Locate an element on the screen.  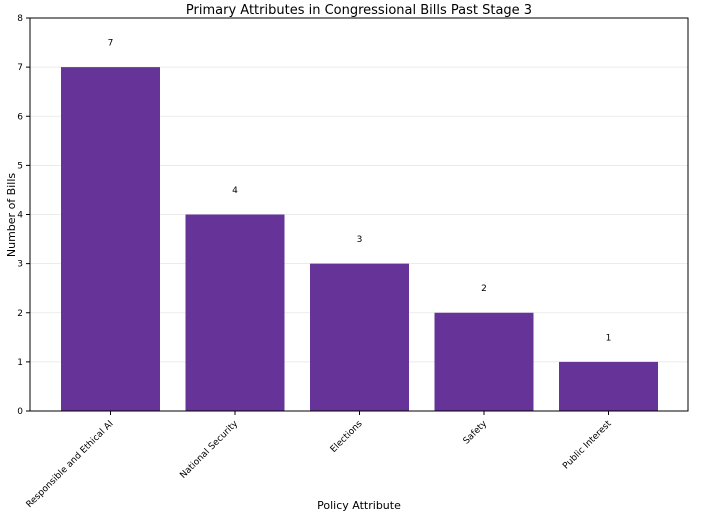
x-tick-label: National Security is located at coordinates (209, 450).